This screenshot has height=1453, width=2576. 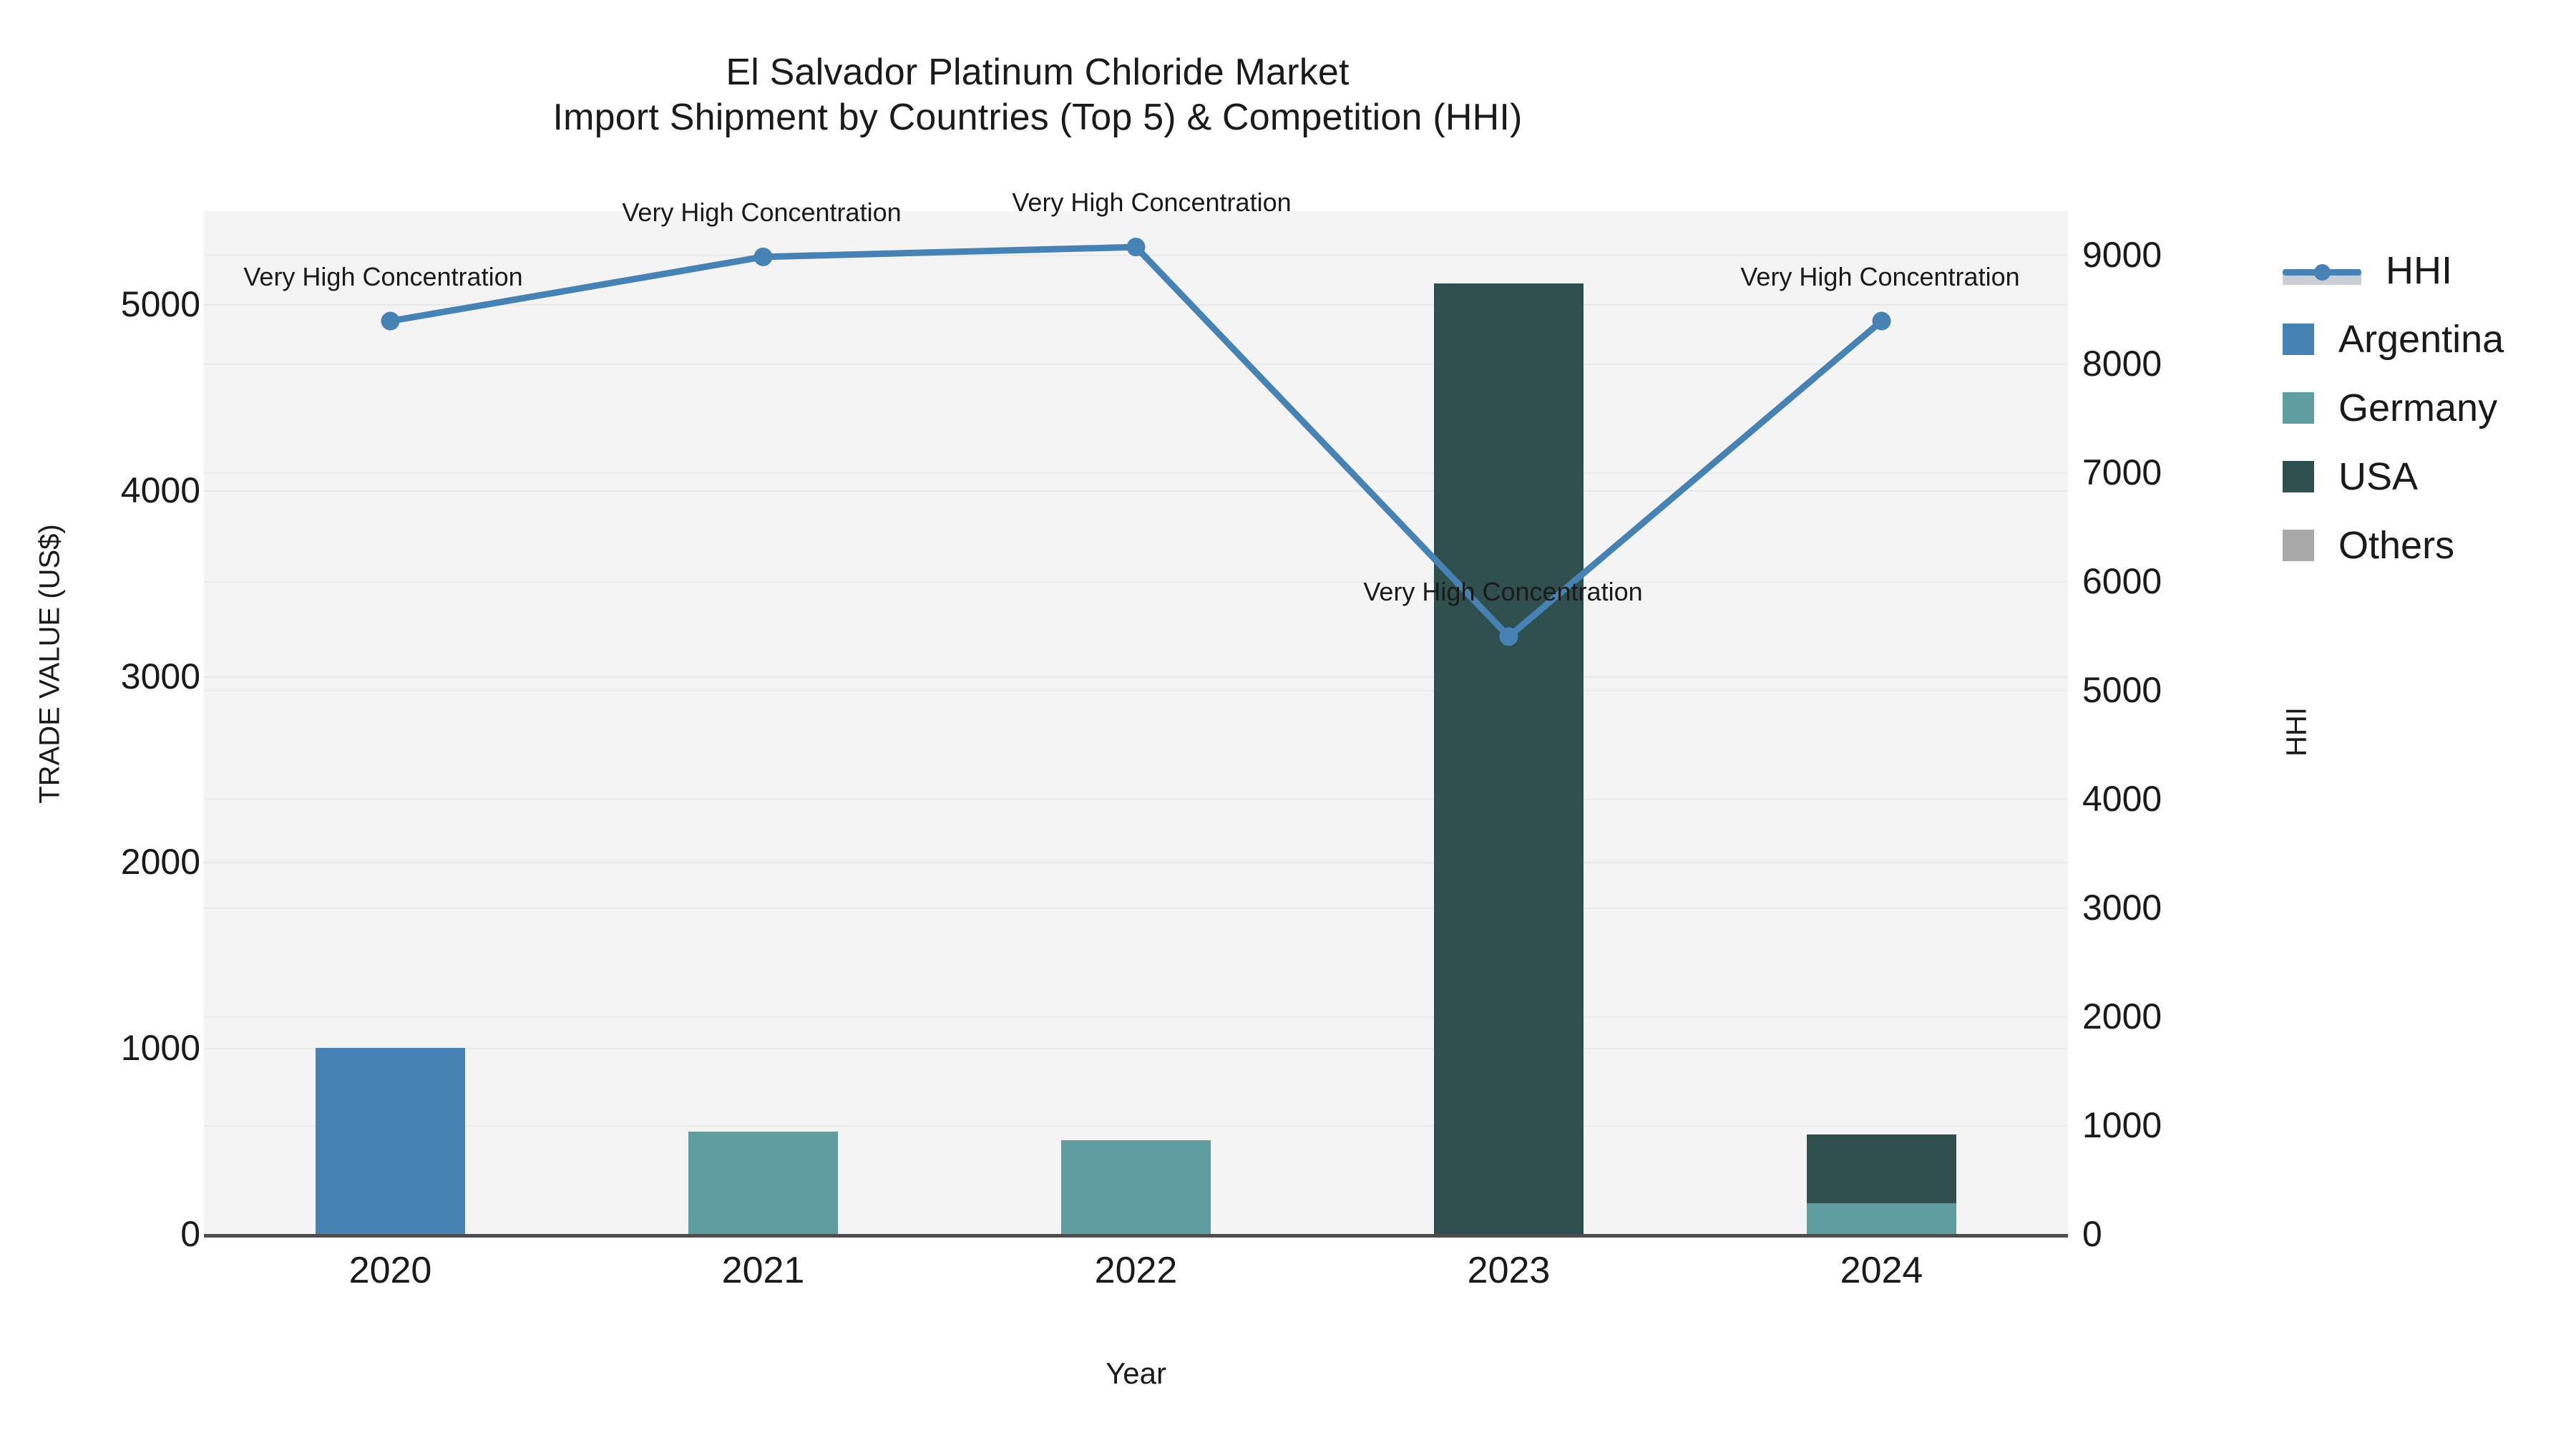 What do you see at coordinates (1136, 1236) in the screenshot?
I see `x-axis-line` at bounding box center [1136, 1236].